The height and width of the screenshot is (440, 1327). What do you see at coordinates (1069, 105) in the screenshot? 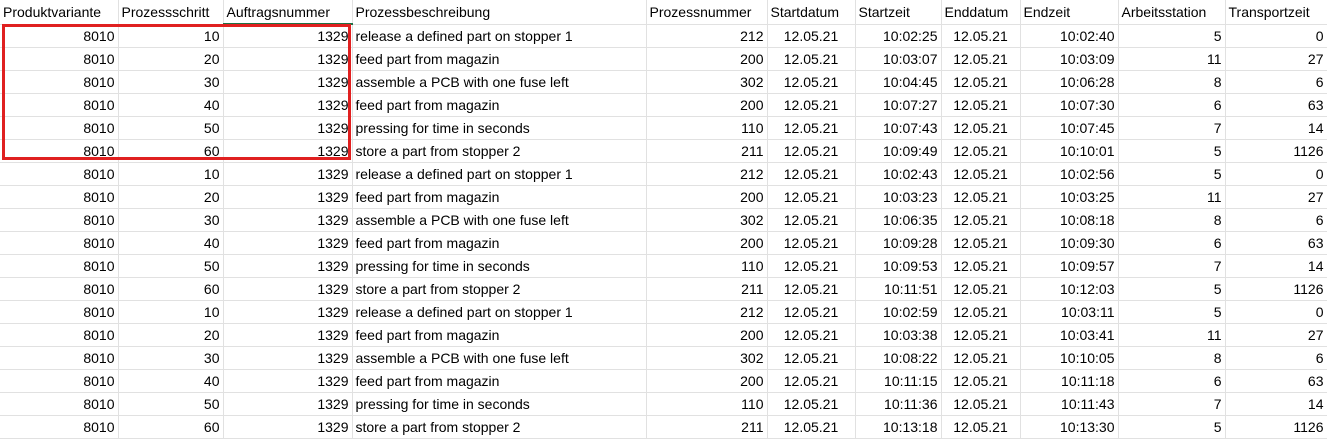
I see `table-cell: 10:07:30` at bounding box center [1069, 105].